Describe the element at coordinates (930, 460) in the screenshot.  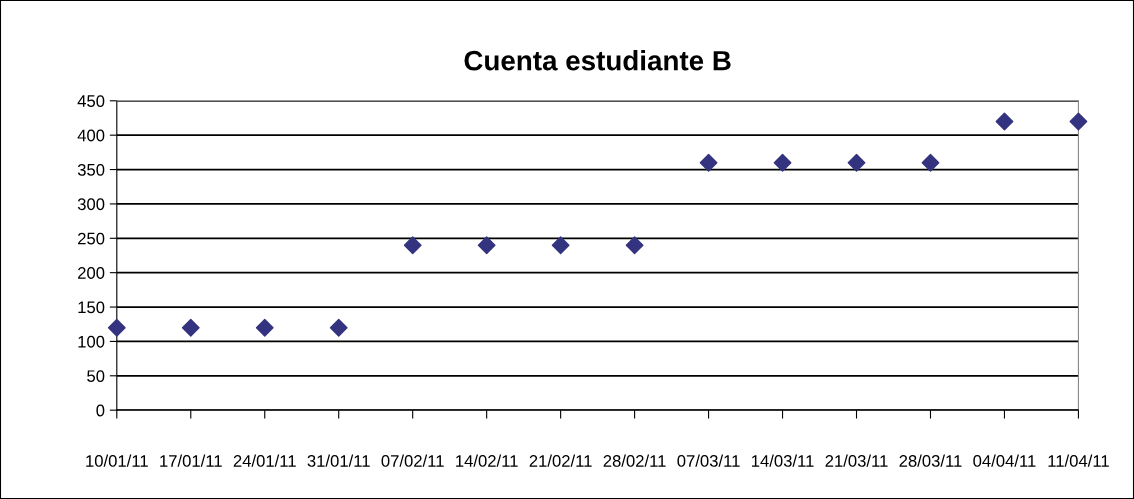
I see `x-tick-label: 28/03/11` at that location.